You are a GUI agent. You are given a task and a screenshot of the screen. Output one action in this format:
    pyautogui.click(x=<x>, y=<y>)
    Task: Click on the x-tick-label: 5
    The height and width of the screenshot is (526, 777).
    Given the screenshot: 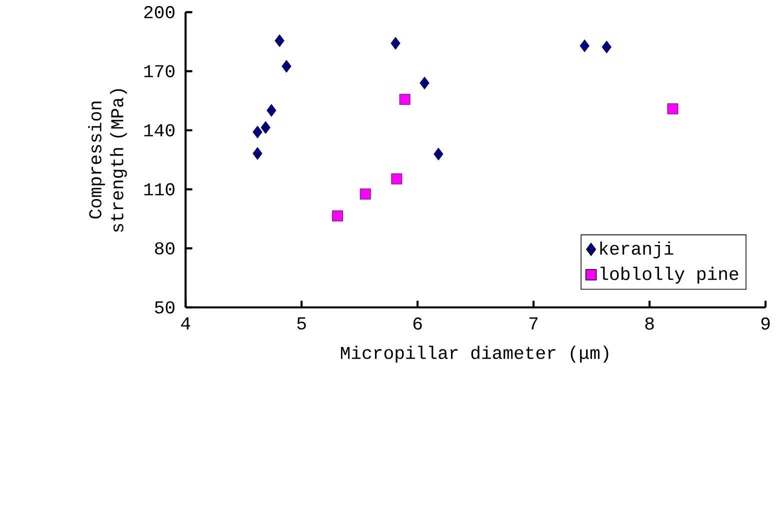 What is the action you would take?
    pyautogui.click(x=301, y=323)
    